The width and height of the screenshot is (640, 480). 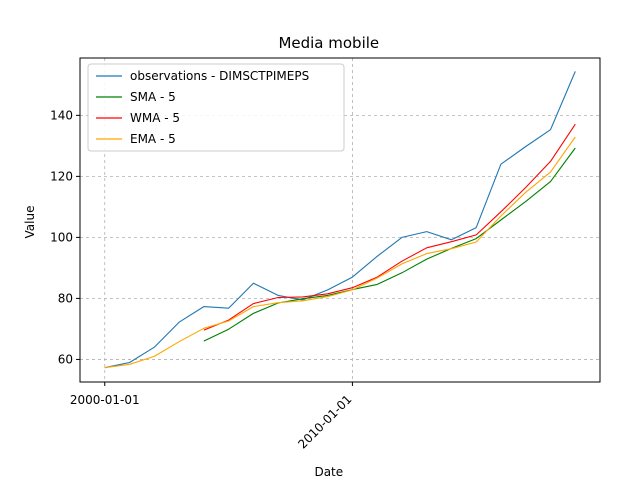 What do you see at coordinates (155, 118) in the screenshot?
I see `legend-label: WMA - 5` at bounding box center [155, 118].